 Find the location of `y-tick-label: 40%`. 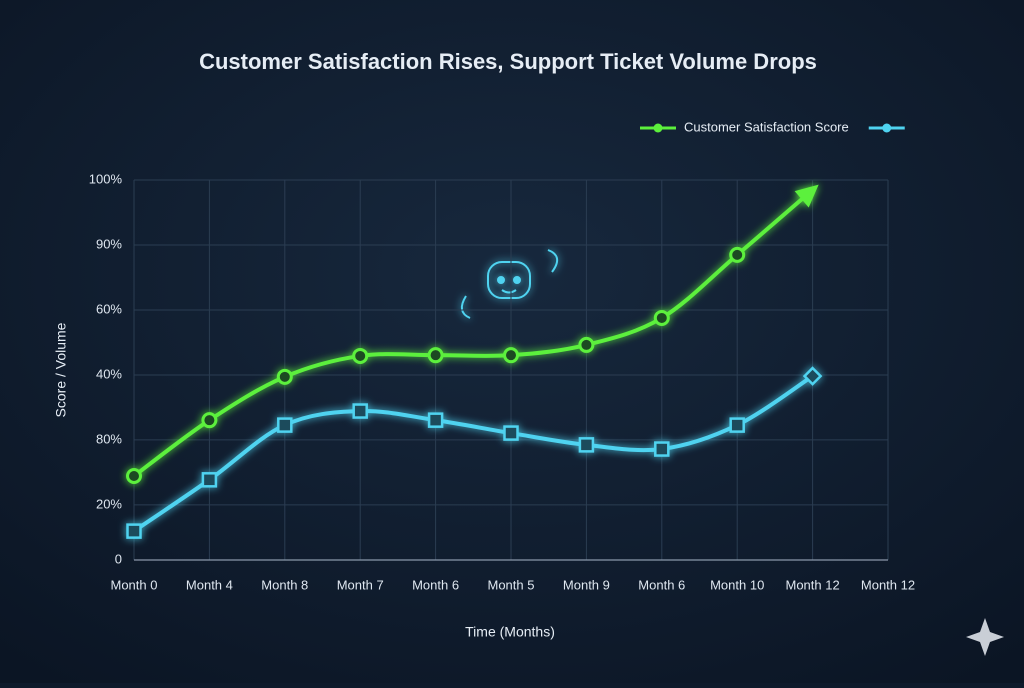

y-tick-label: 40% is located at coordinates (109, 373).